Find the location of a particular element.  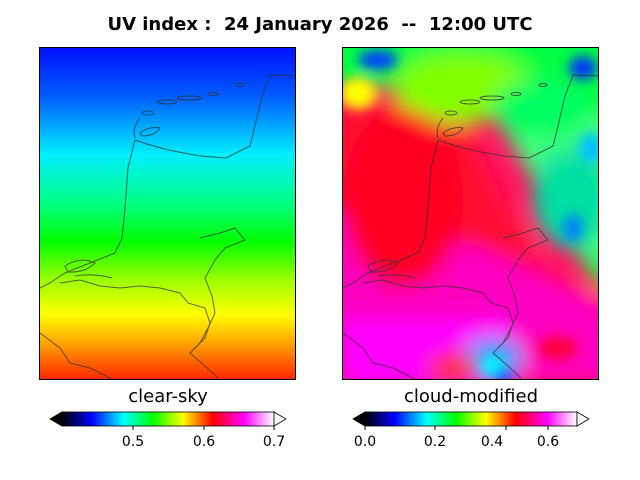

wadden-islands is located at coordinates (193, 99).